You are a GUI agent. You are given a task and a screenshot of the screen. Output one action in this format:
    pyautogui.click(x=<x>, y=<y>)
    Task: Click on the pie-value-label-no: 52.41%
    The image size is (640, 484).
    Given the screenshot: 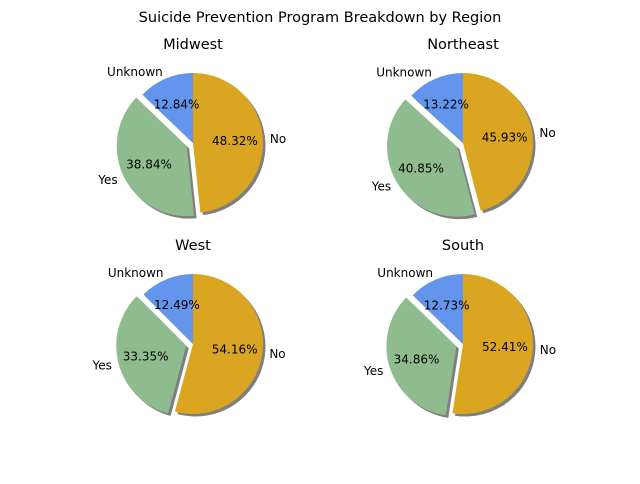 What is the action you would take?
    pyautogui.click(x=505, y=347)
    